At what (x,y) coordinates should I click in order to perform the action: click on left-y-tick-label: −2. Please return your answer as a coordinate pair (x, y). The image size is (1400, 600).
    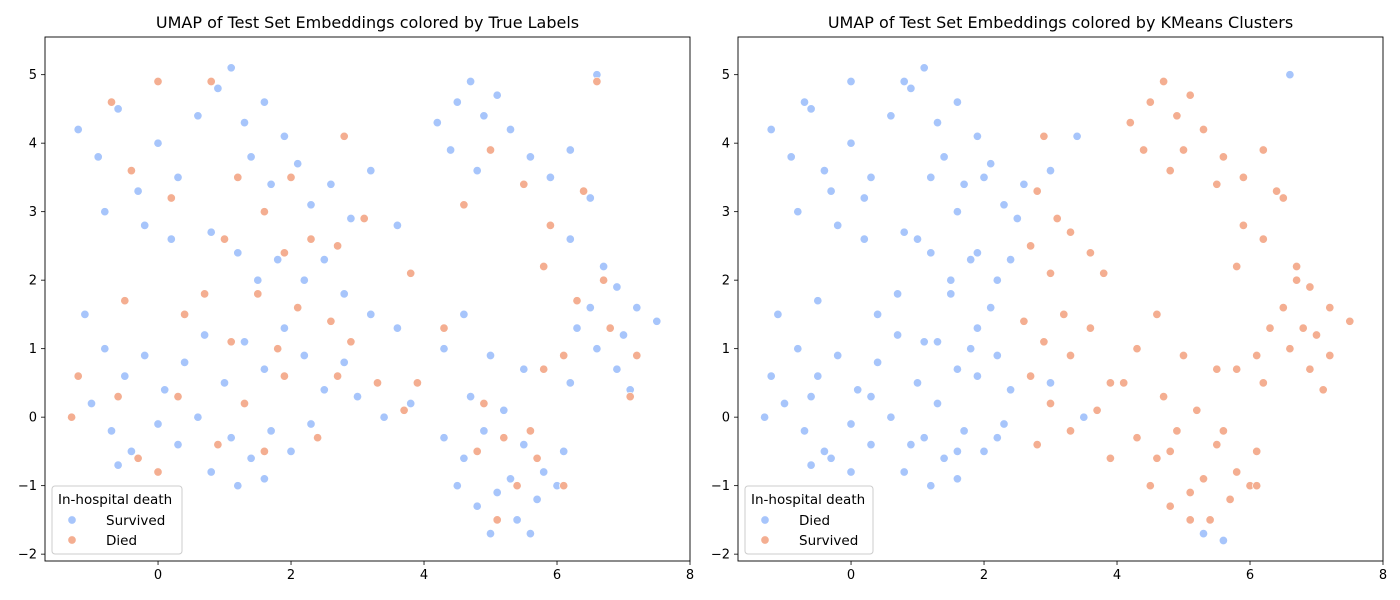
    Looking at the image, I should click on (27, 555).